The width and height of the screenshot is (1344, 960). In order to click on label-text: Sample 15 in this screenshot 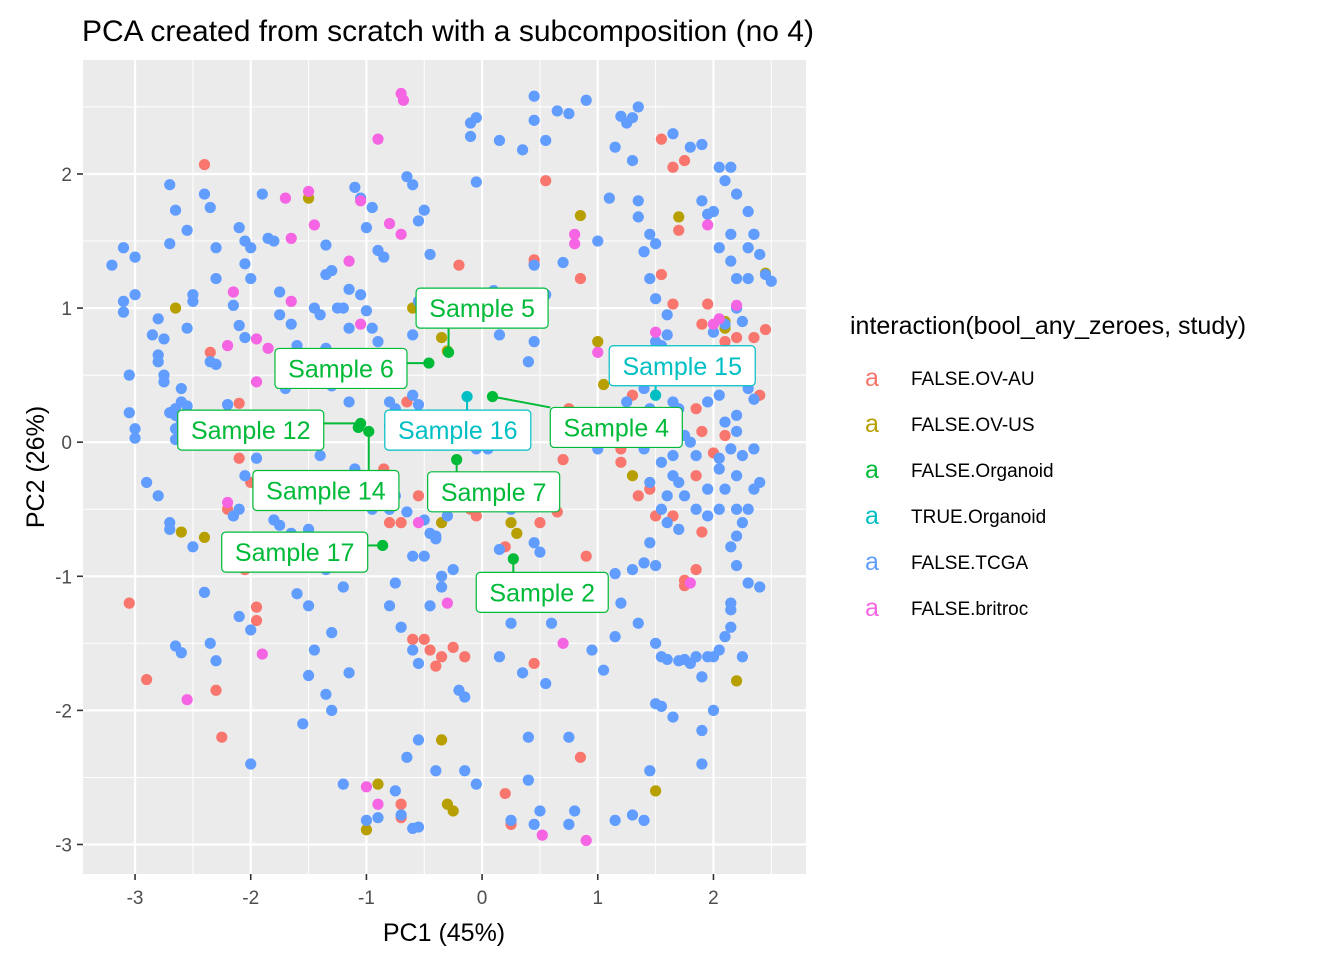, I will do `click(682, 367)`.